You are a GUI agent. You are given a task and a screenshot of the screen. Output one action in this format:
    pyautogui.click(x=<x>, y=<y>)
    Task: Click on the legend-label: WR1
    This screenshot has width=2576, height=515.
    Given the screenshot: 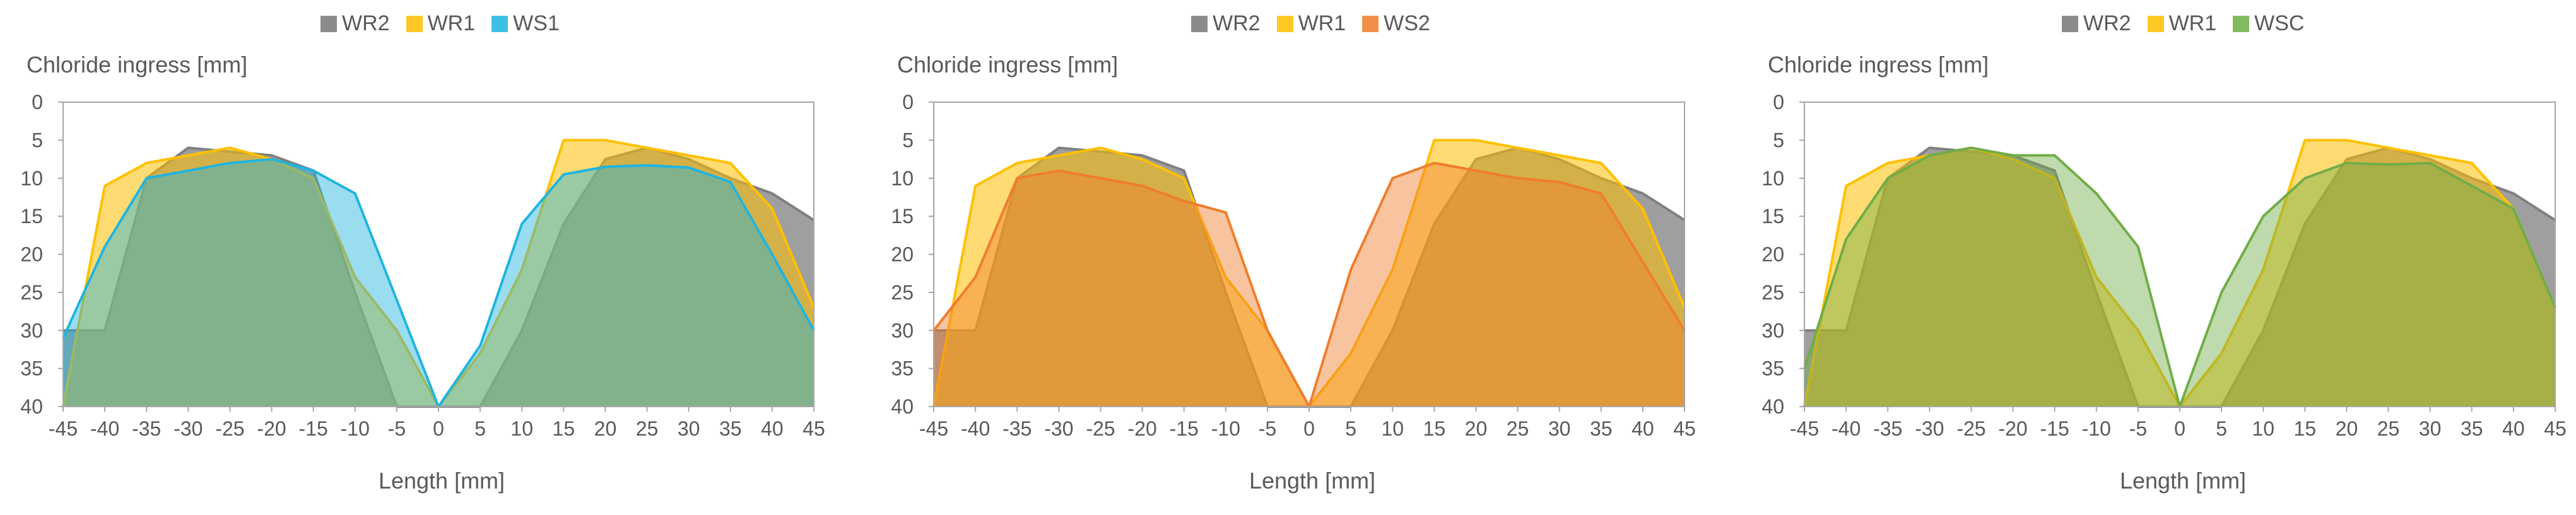 What is the action you would take?
    pyautogui.click(x=2192, y=23)
    